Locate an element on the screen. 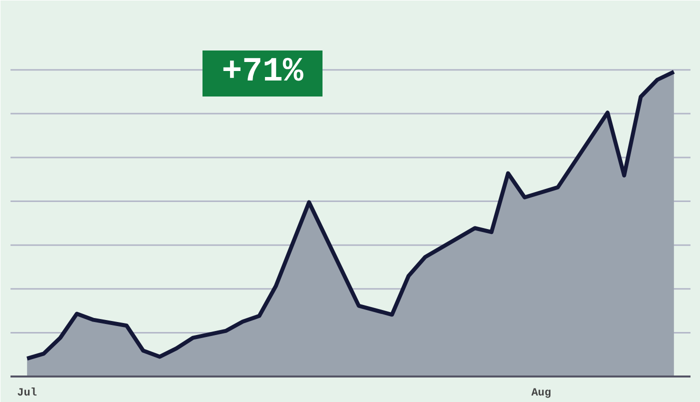  x-tick-label: Aug is located at coordinates (541, 394).